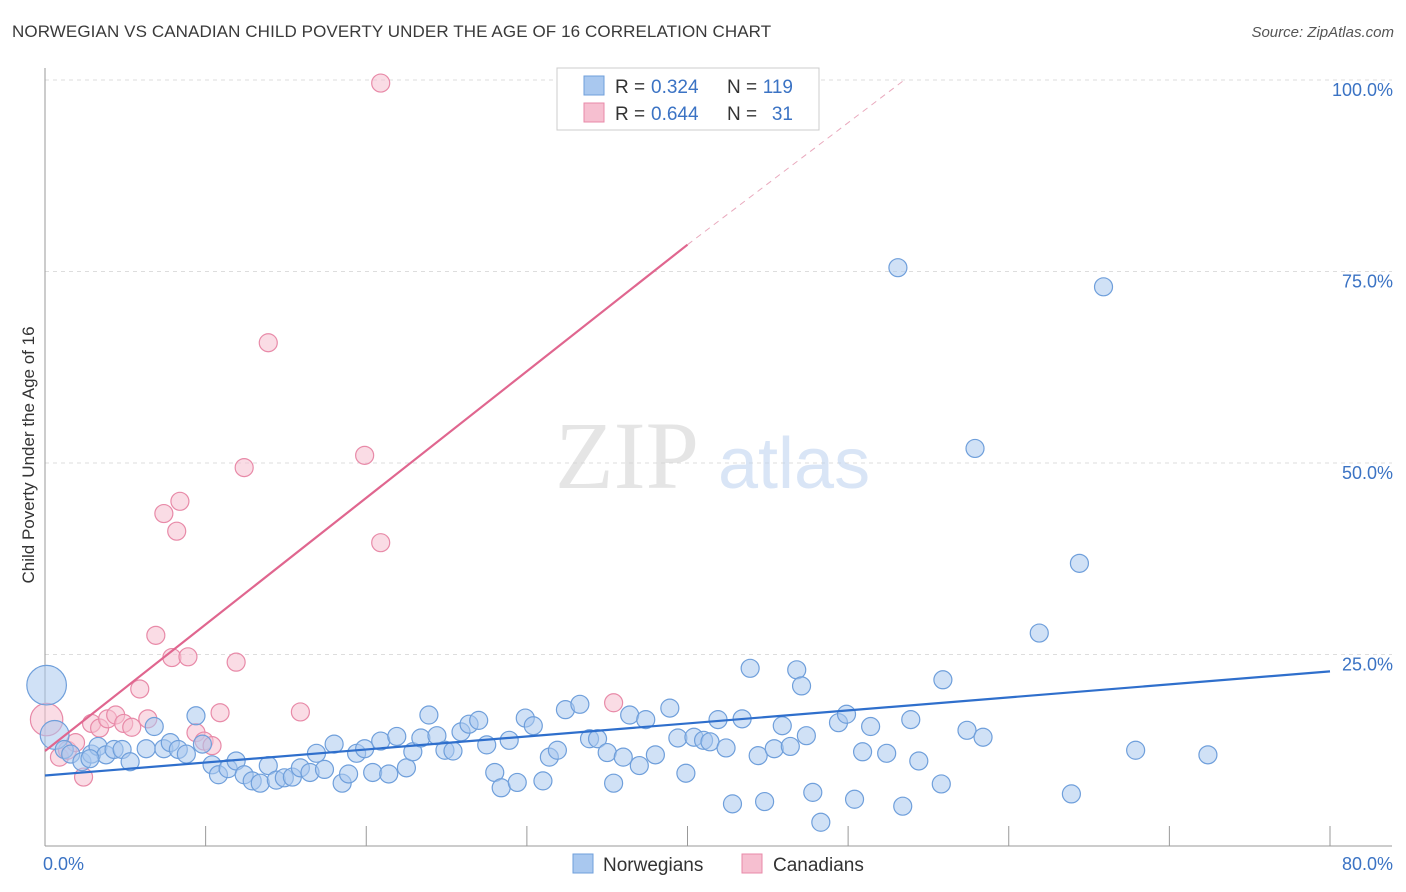 The height and width of the screenshot is (892, 1406). What do you see at coordinates (1322, 32) in the screenshot?
I see `source-label: Source: ZipAtlas.com` at bounding box center [1322, 32].